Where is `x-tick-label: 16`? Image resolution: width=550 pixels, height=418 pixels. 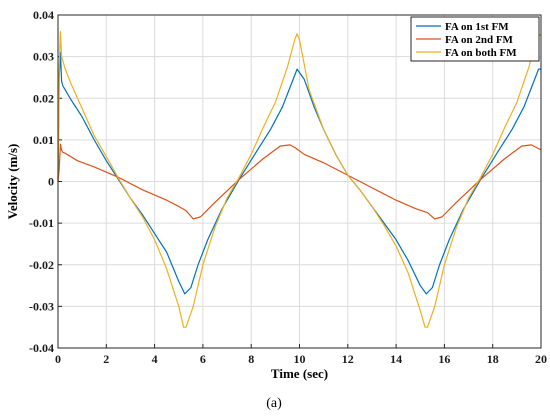
x-tick-label: 16 is located at coordinates (444, 359).